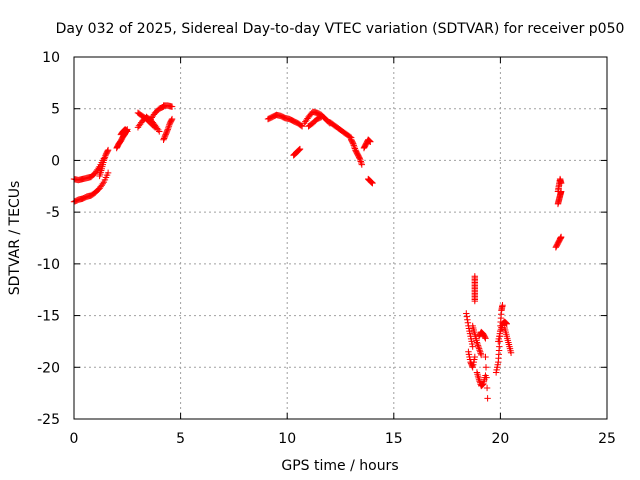 This screenshot has height=480, width=640. What do you see at coordinates (339, 466) in the screenshot?
I see `x-axis-label: GPS time / hours` at bounding box center [339, 466].